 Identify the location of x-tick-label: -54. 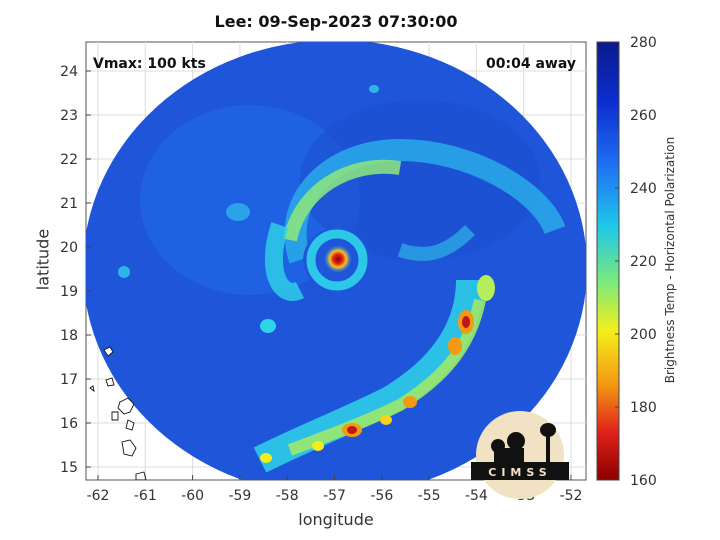
(476, 496).